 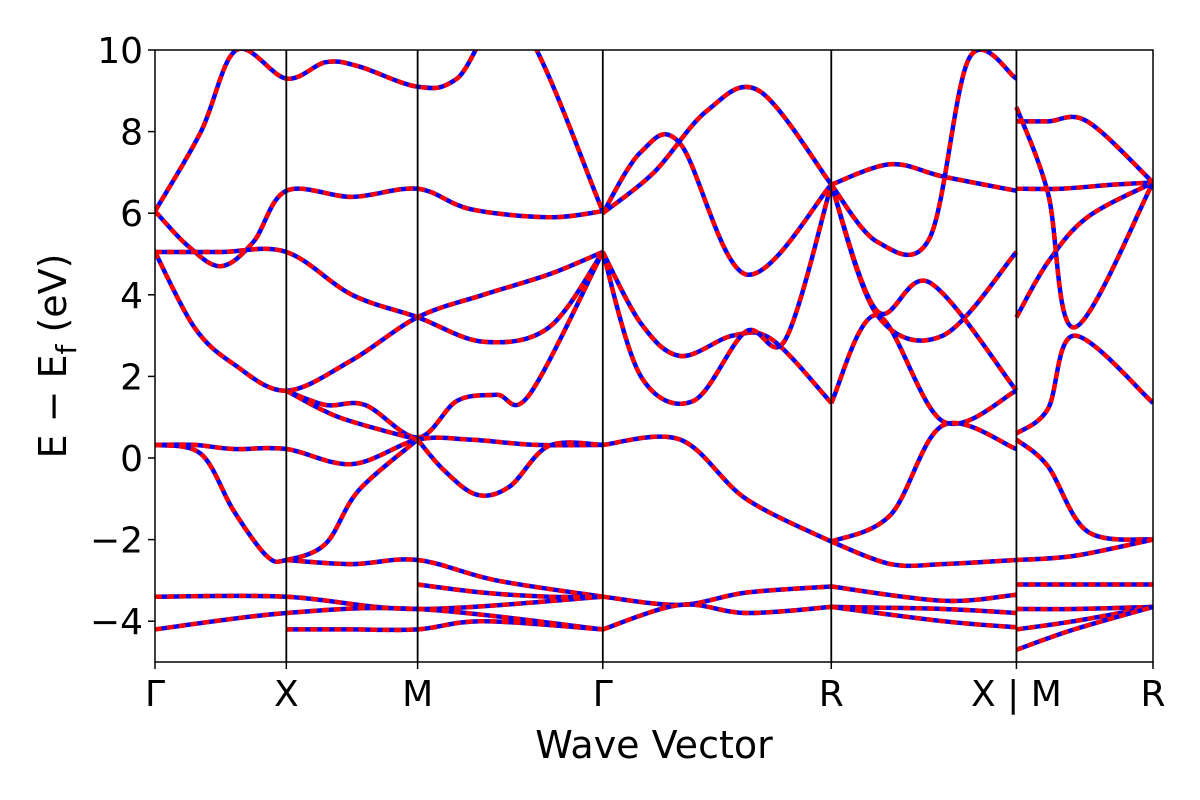 I want to click on y-axis-label: E − Ef (eV), so click(x=57, y=356).